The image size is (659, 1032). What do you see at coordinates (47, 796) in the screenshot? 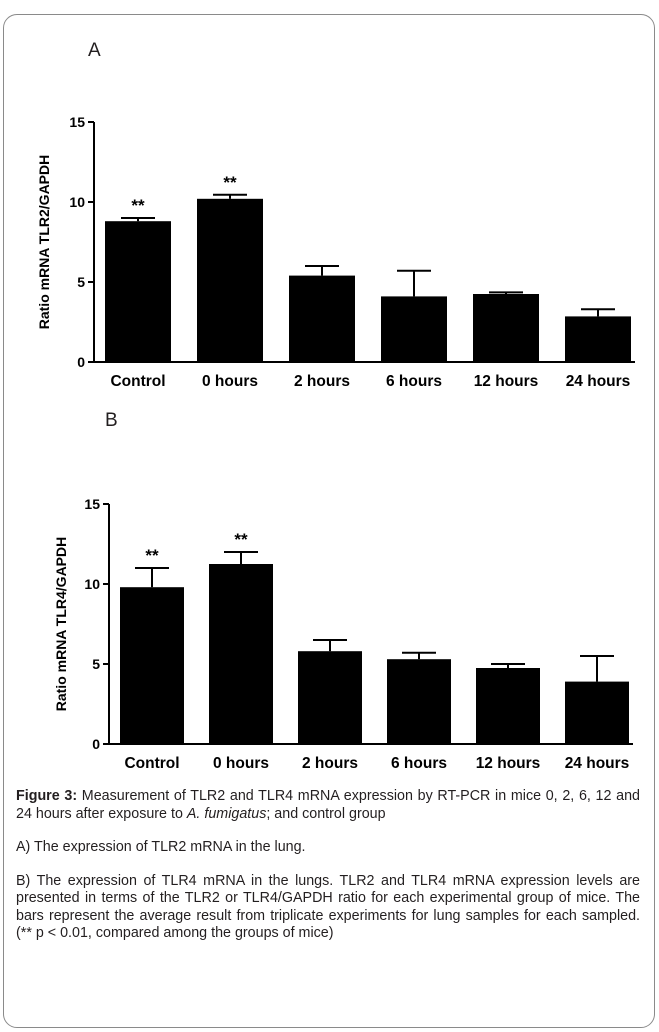
I see `caption-figure-label: Figure 3:` at bounding box center [47, 796].